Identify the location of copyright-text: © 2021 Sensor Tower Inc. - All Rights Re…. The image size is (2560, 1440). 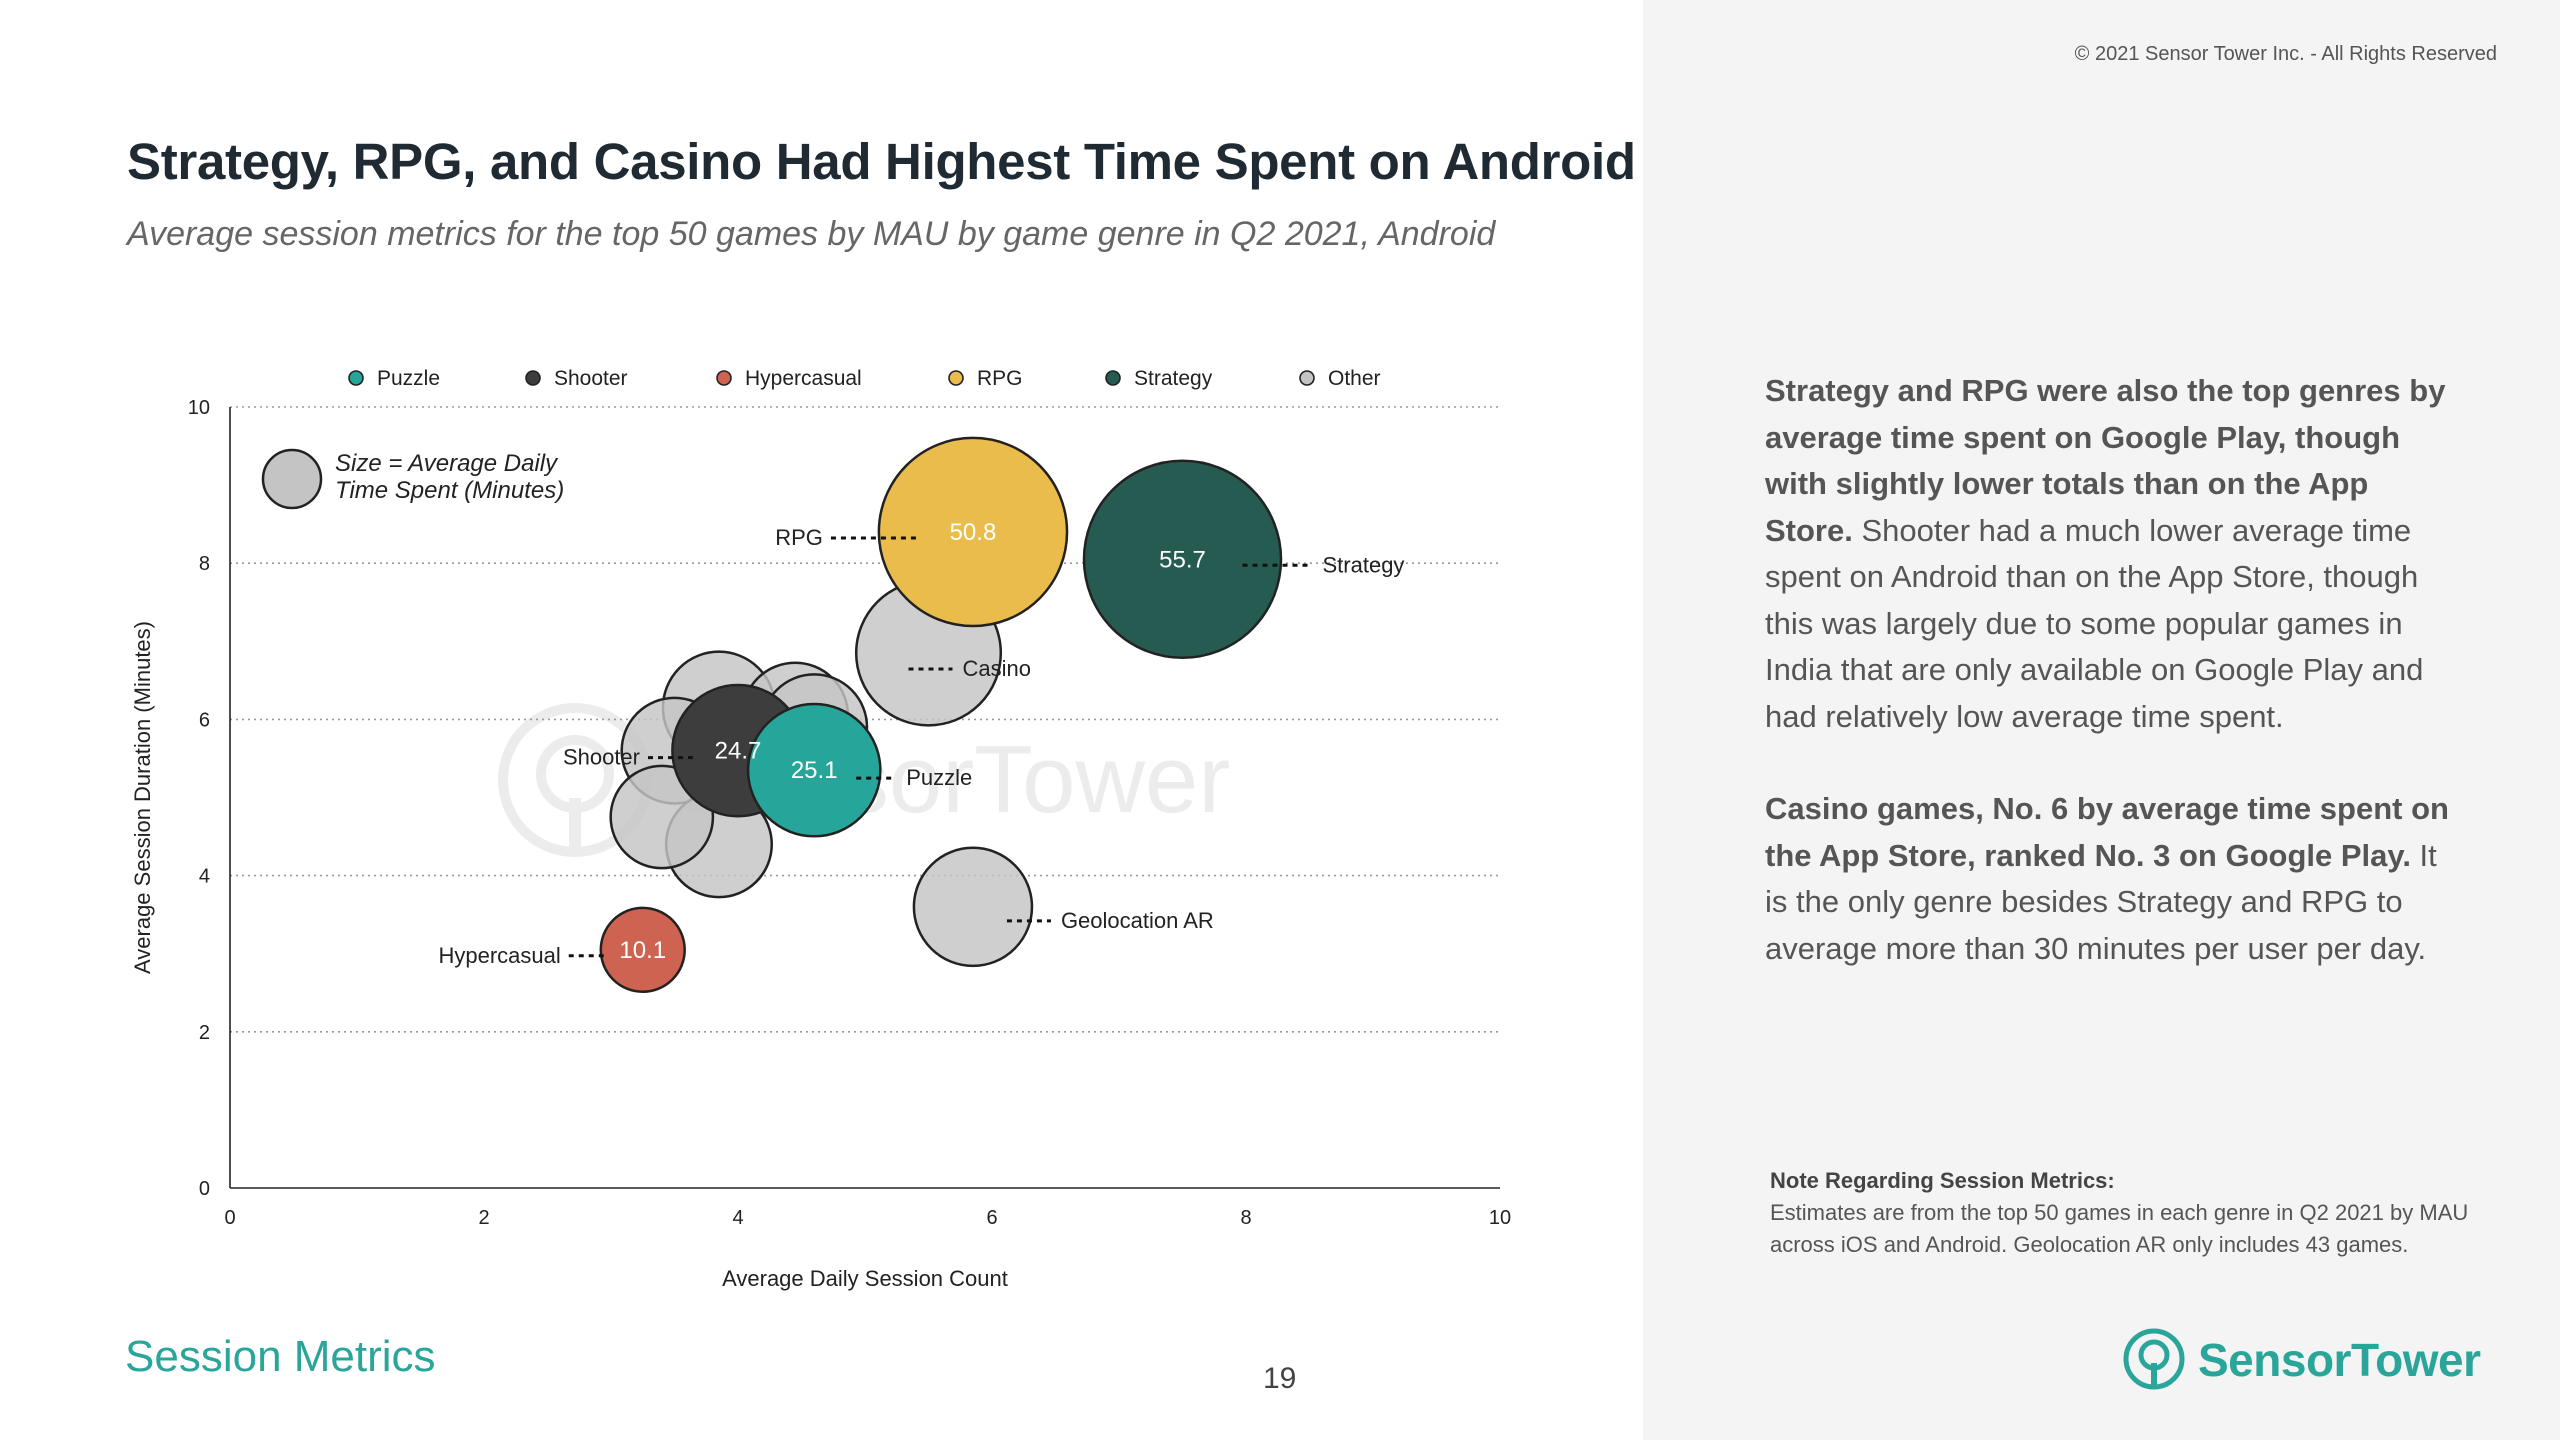
(2285, 54).